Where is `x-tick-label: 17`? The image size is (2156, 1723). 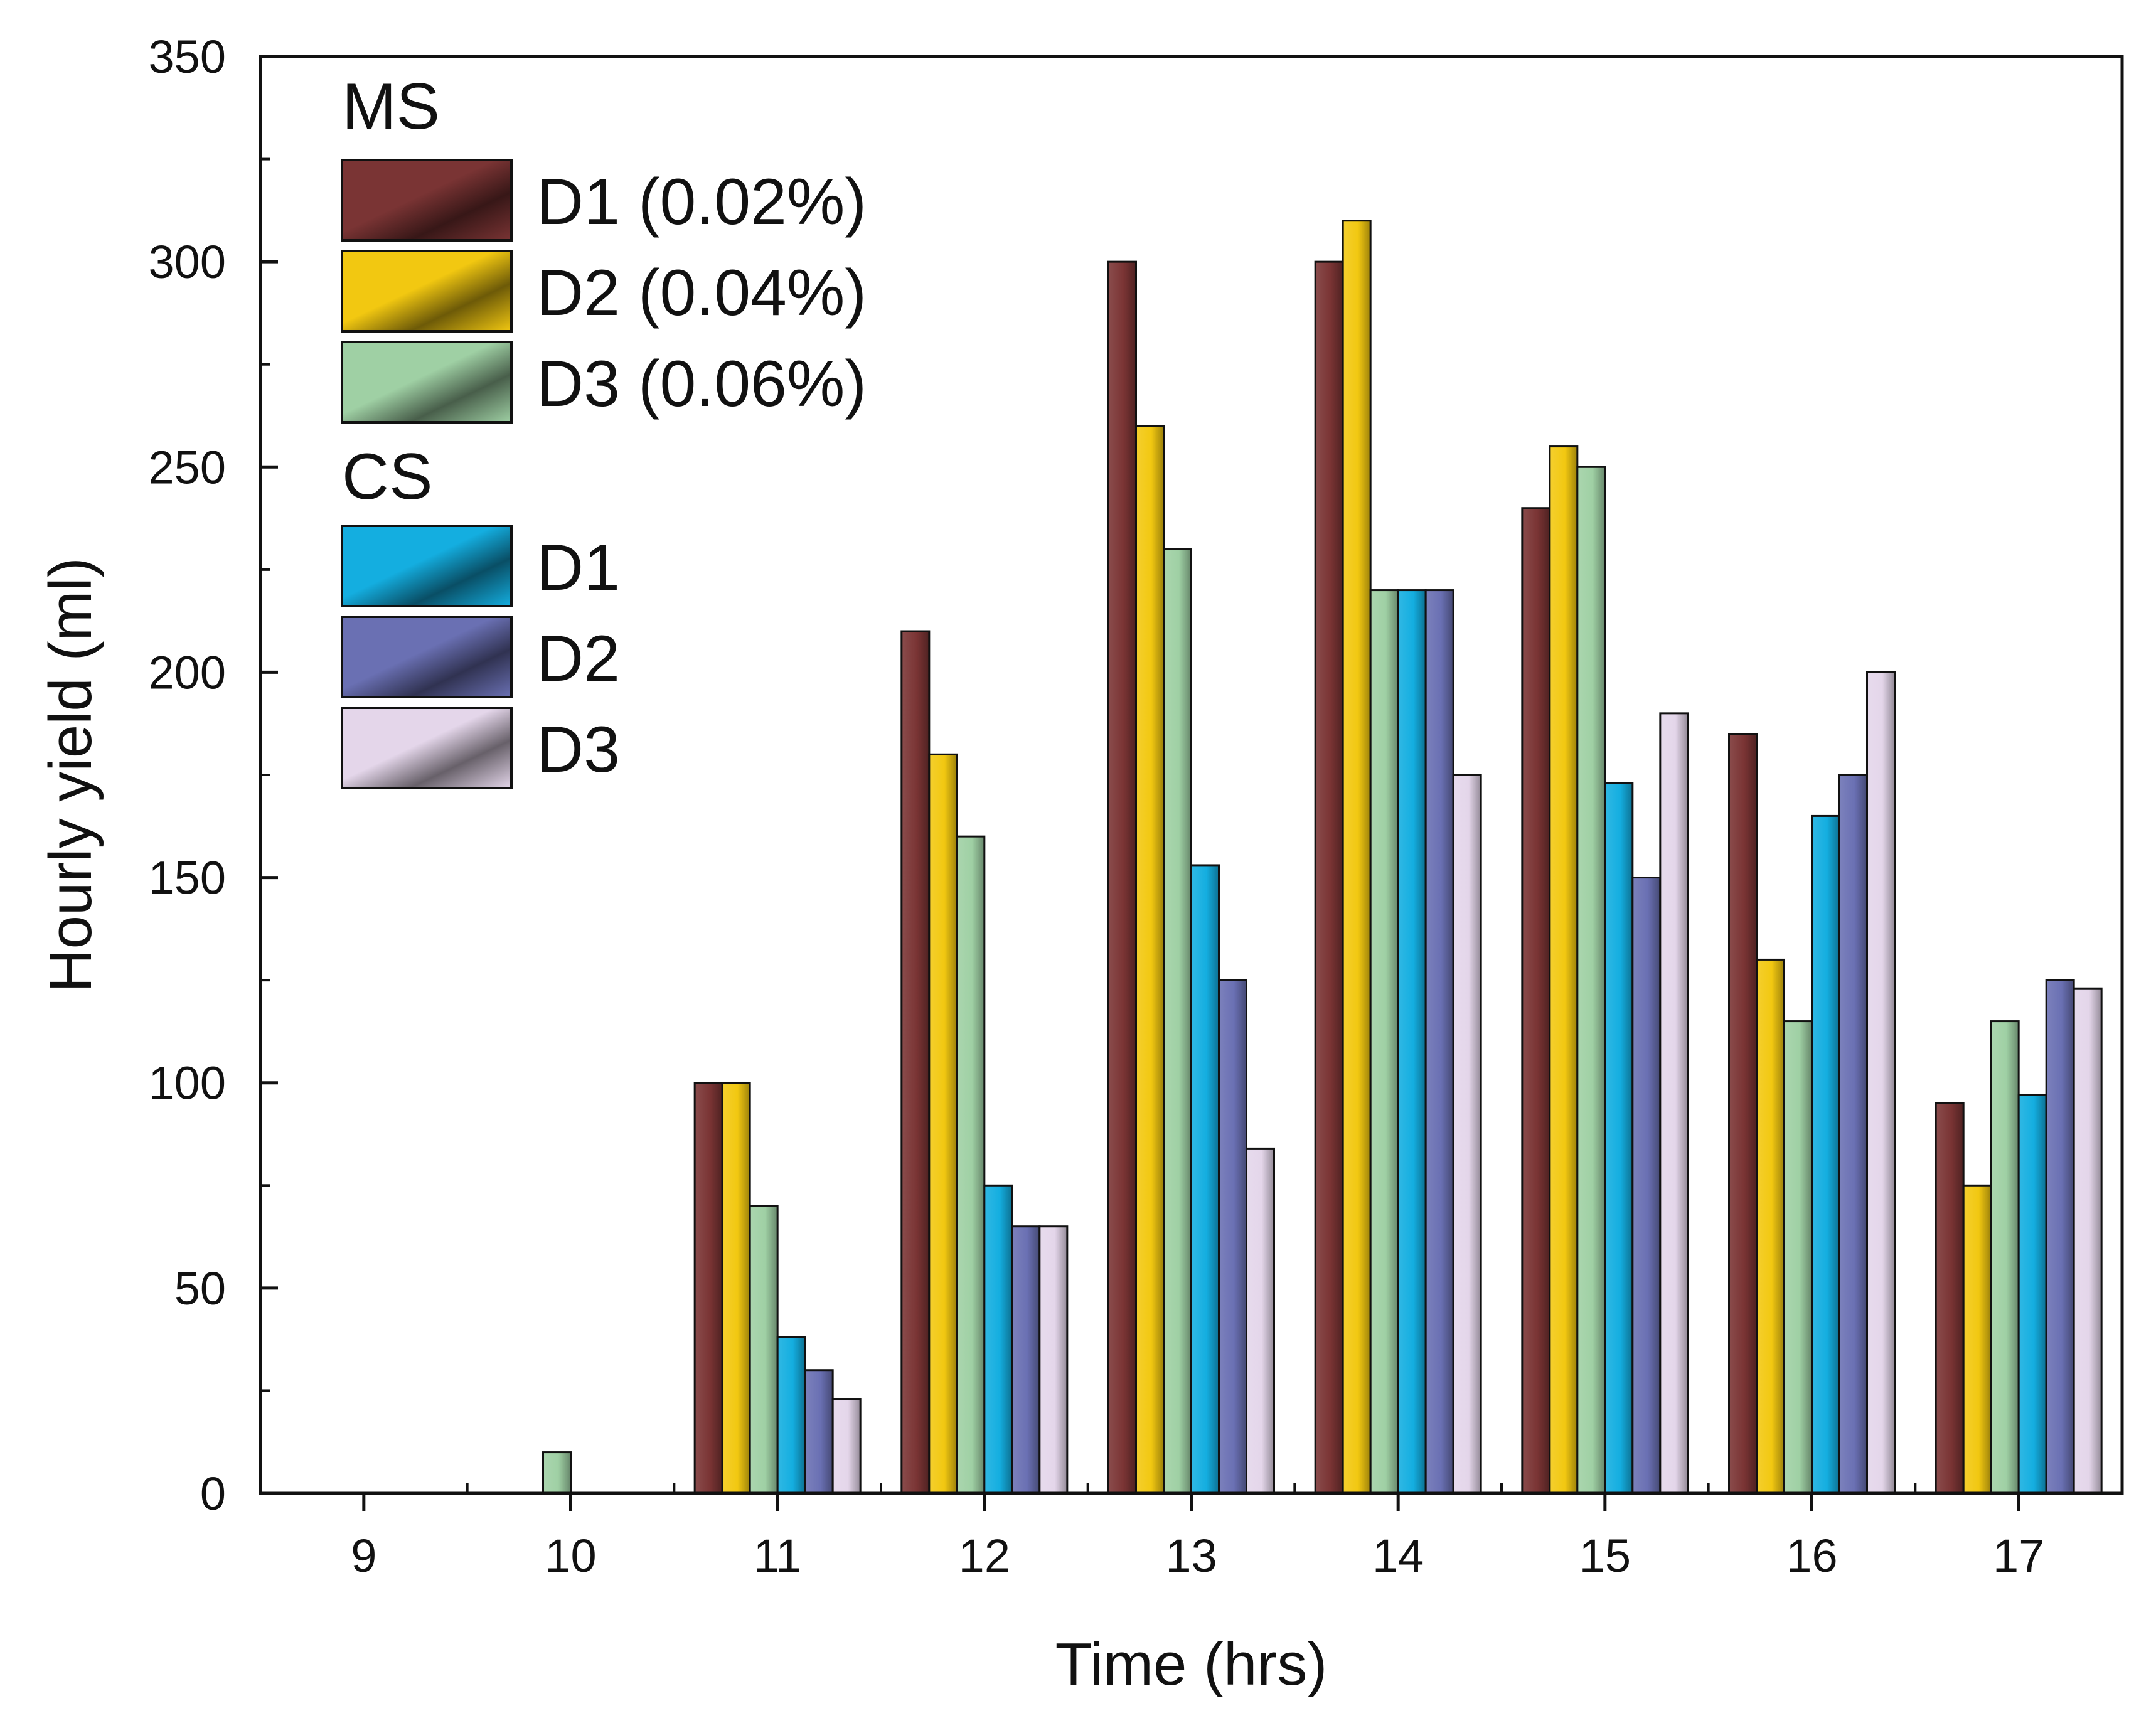
x-tick-label: 17 is located at coordinates (2018, 1556).